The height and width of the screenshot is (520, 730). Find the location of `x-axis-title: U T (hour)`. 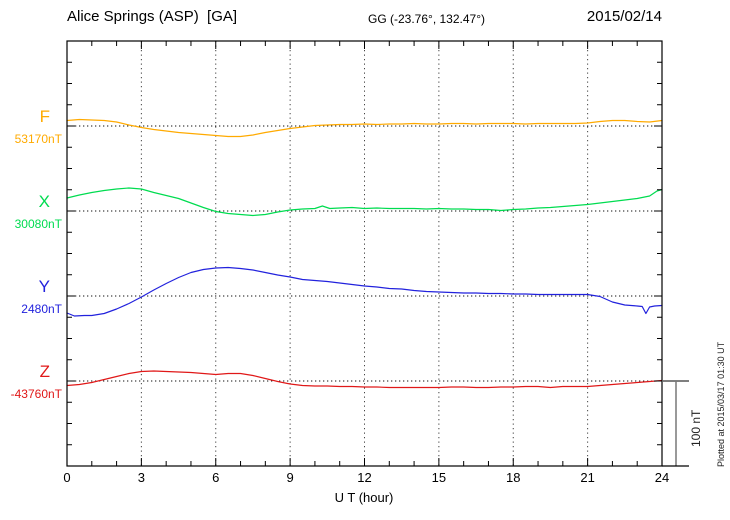

x-axis-title: U T (hour) is located at coordinates (364, 497).